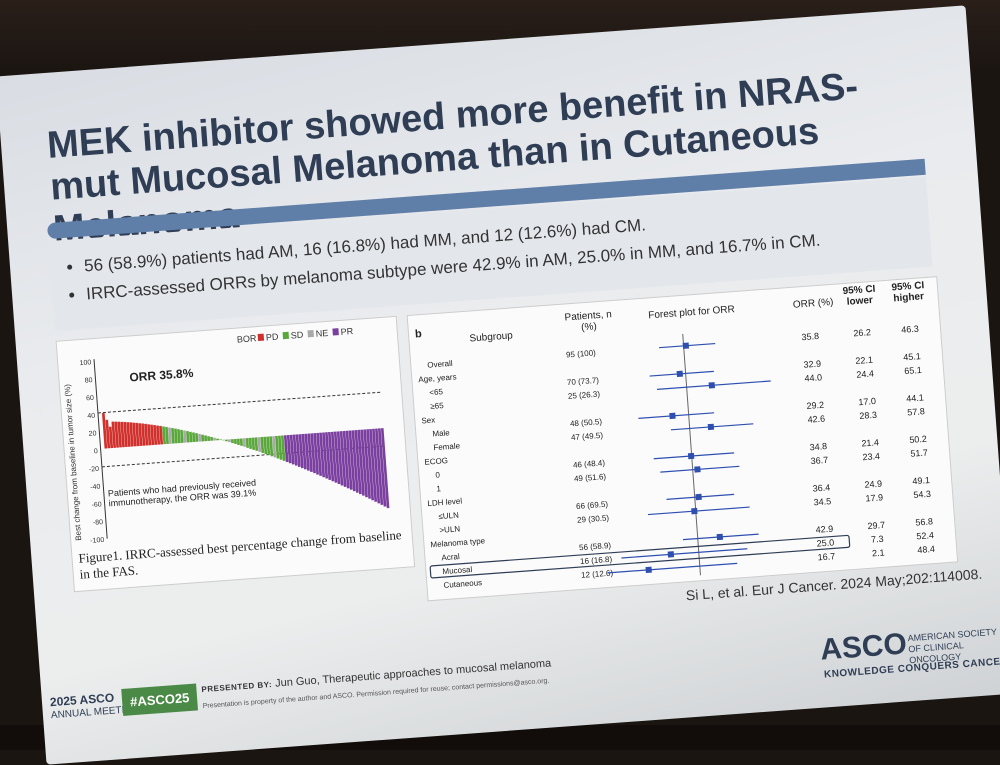 This screenshot has width=1000, height=765. I want to click on subgroup-label: 0, so click(438, 474).